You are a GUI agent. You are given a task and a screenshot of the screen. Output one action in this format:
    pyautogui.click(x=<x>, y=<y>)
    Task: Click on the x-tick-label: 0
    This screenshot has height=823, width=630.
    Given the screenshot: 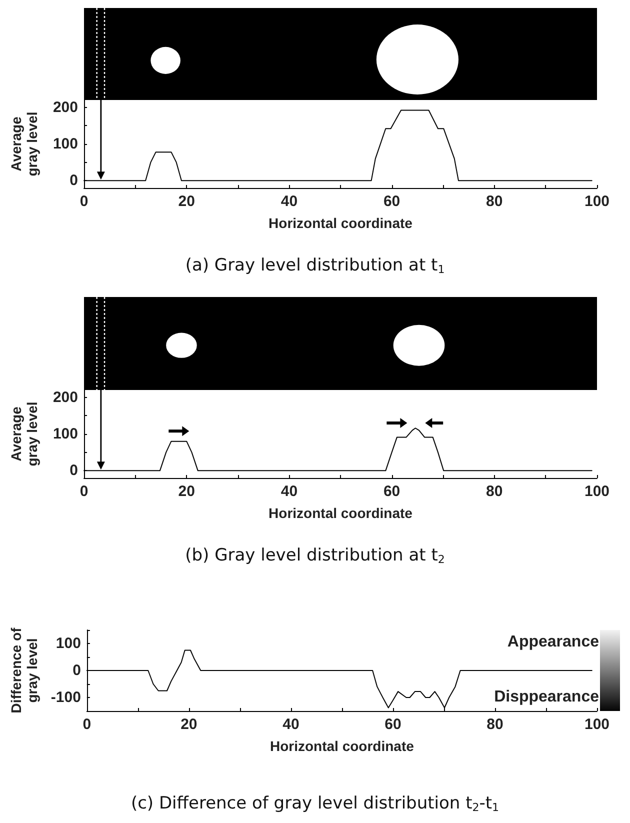 What is the action you would take?
    pyautogui.click(x=87, y=724)
    